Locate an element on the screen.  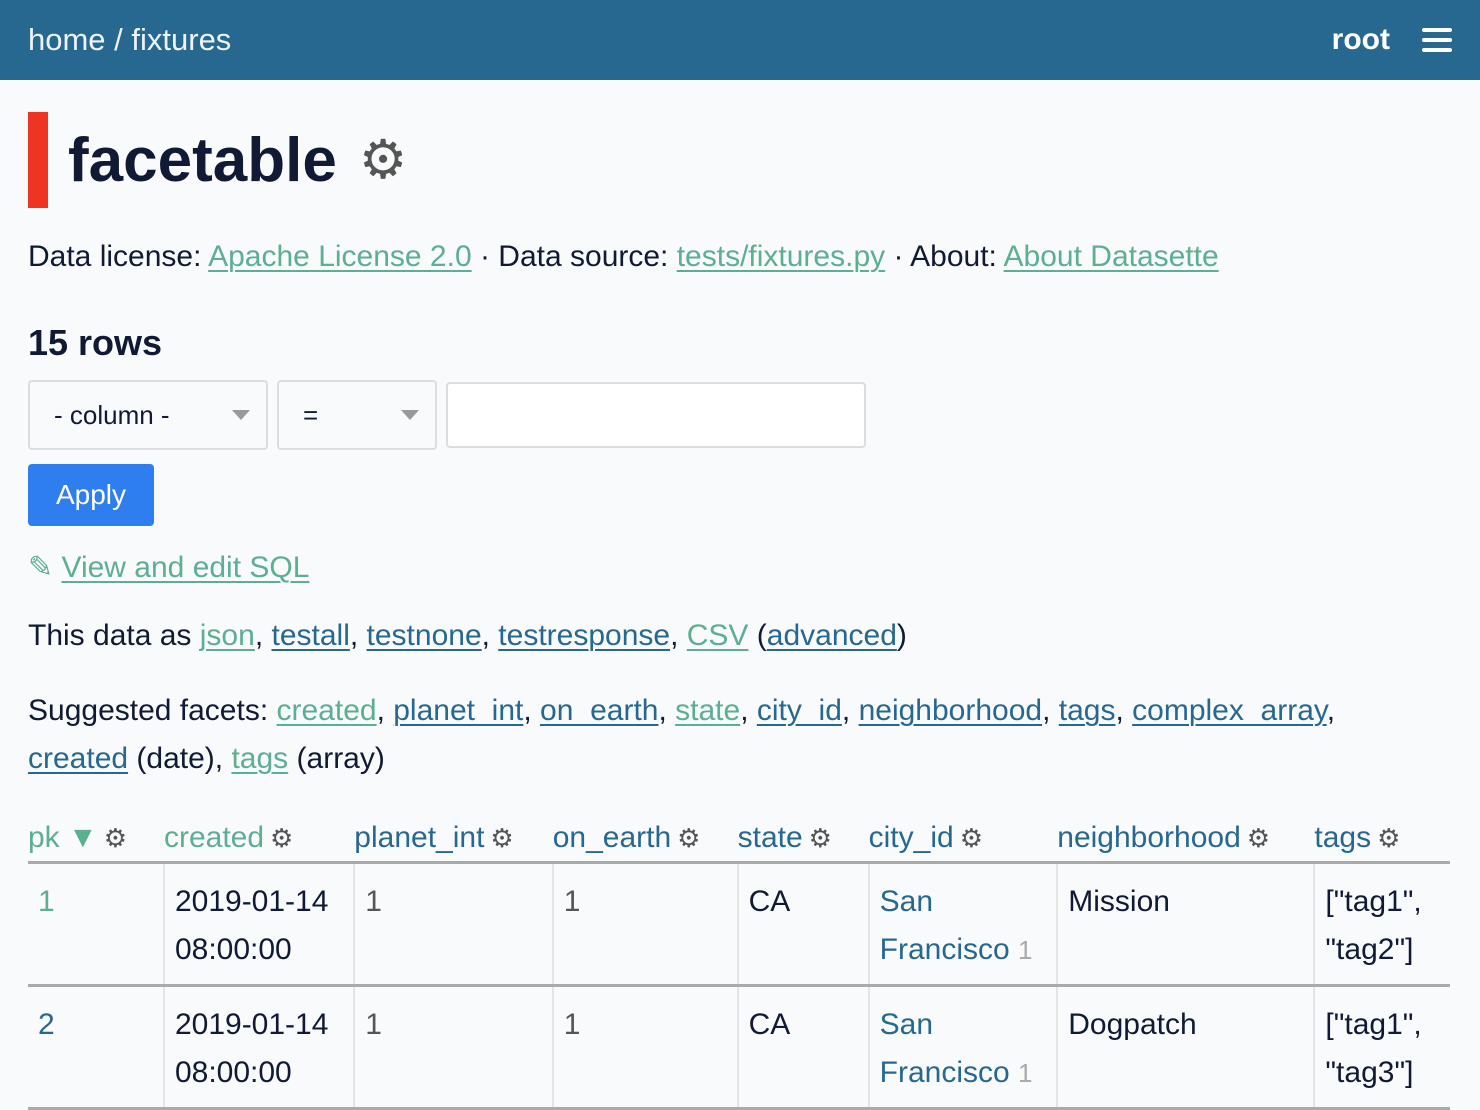
breadcrumb-fixtures: fixtures is located at coordinates (181, 39).